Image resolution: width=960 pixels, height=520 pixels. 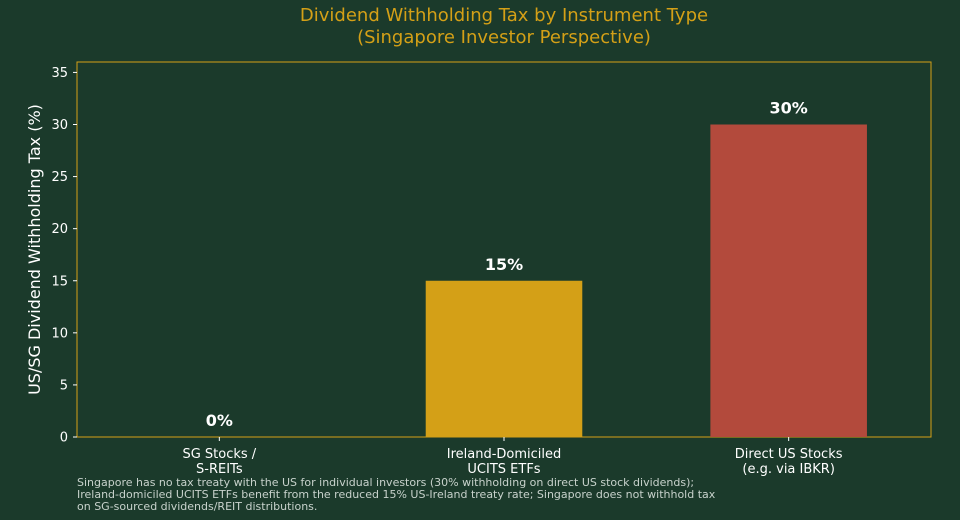 I want to click on data-label: 15%, so click(x=504, y=264).